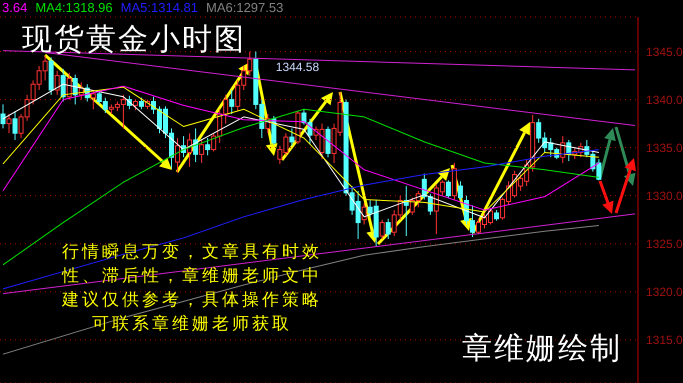 The image size is (683, 383). I want to click on y-tick-label: 1315.0, so click(664, 340).